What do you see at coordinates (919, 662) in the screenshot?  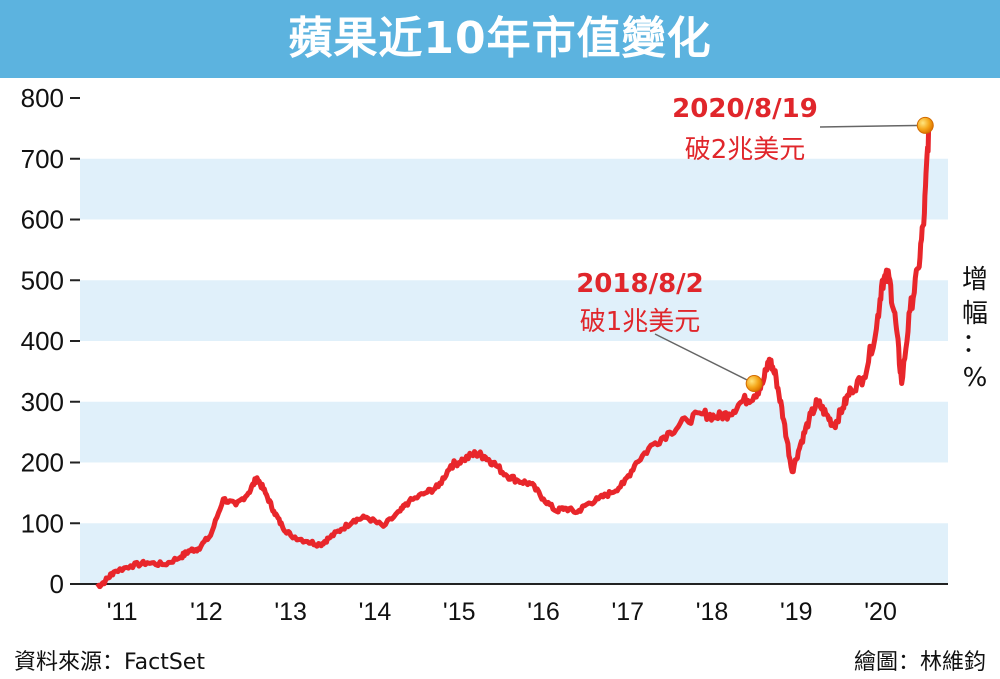 I see `credit-note: 繪圖：林維鈞` at bounding box center [919, 662].